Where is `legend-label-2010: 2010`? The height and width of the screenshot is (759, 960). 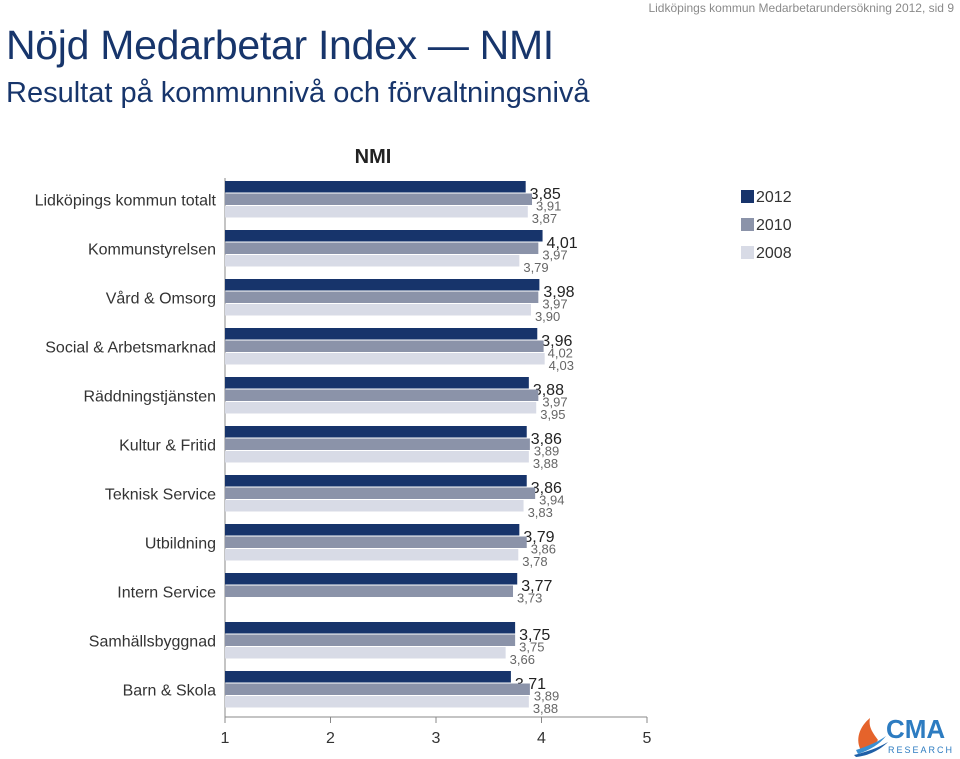
legend-label-2010: 2010 is located at coordinates (774, 225).